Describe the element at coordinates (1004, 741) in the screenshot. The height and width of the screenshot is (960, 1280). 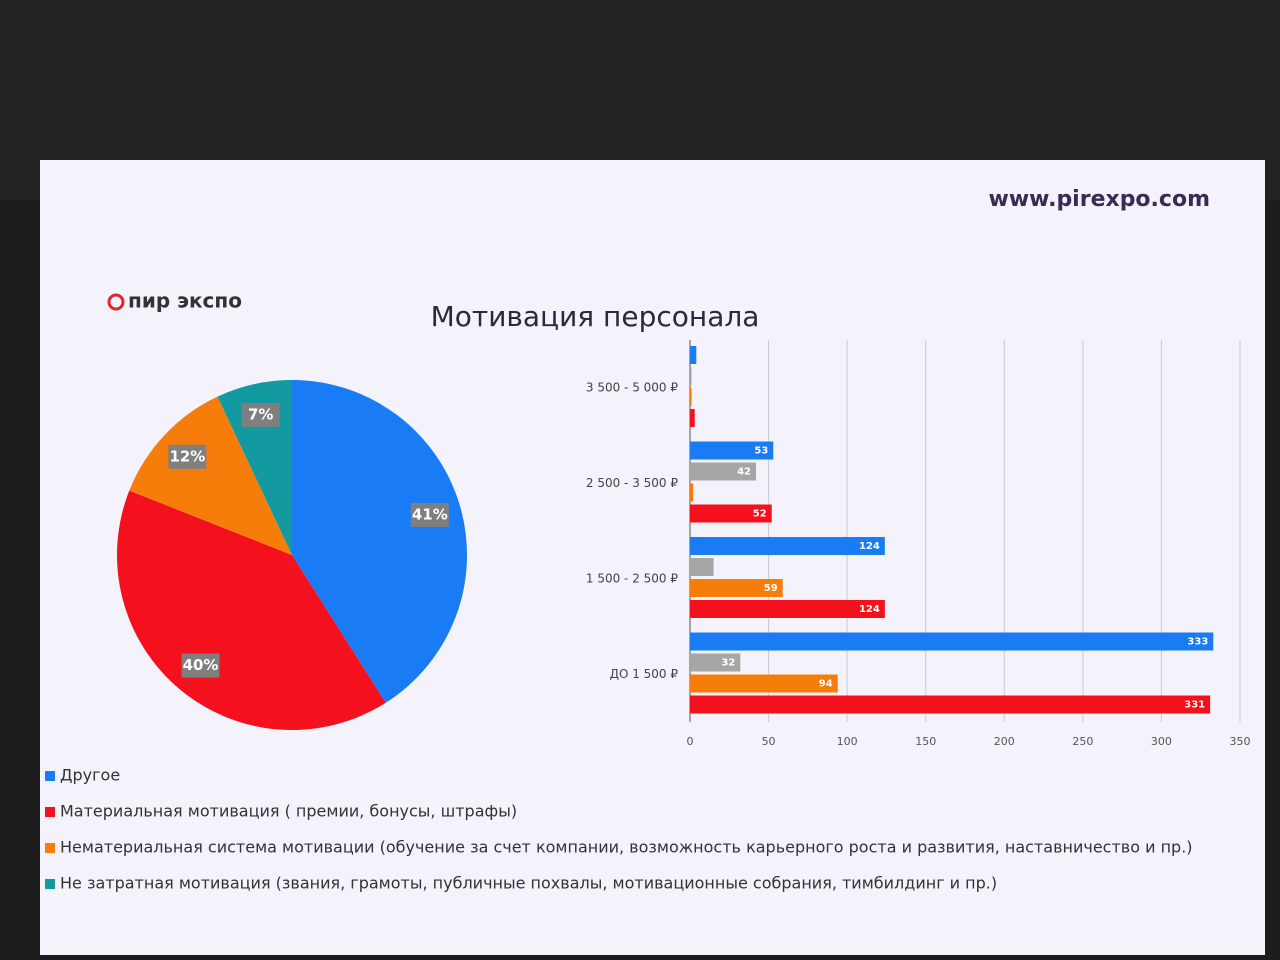
I see `x-tick-label: 200` at that location.